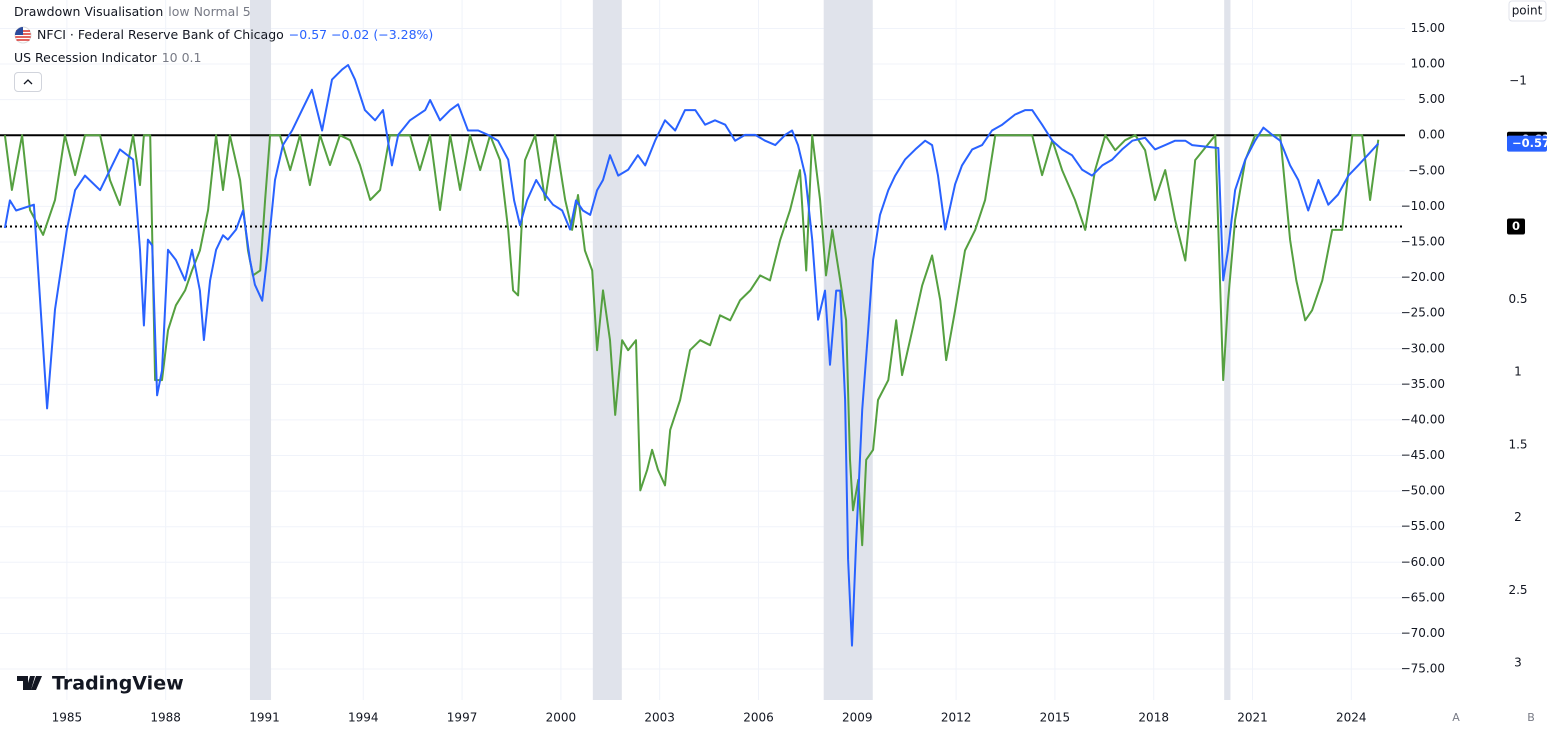 The width and height of the screenshot is (1547, 731). What do you see at coordinates (363, 718) in the screenshot?
I see `x-tick-label: 1994` at bounding box center [363, 718].